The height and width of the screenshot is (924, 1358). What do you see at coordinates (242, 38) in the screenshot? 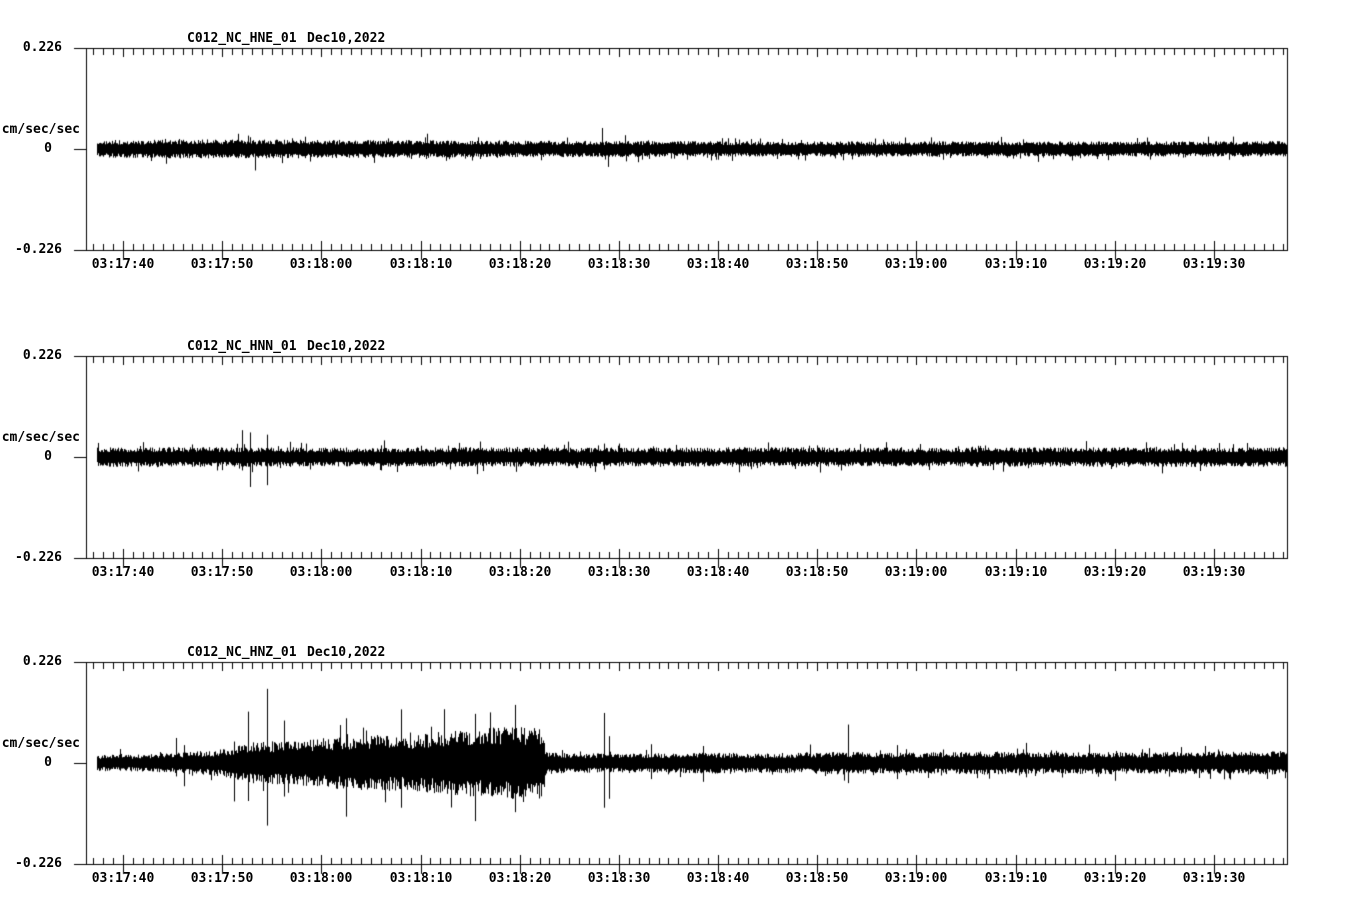
I see `panel-title-station: C012_NC_HNE_01` at bounding box center [242, 38].